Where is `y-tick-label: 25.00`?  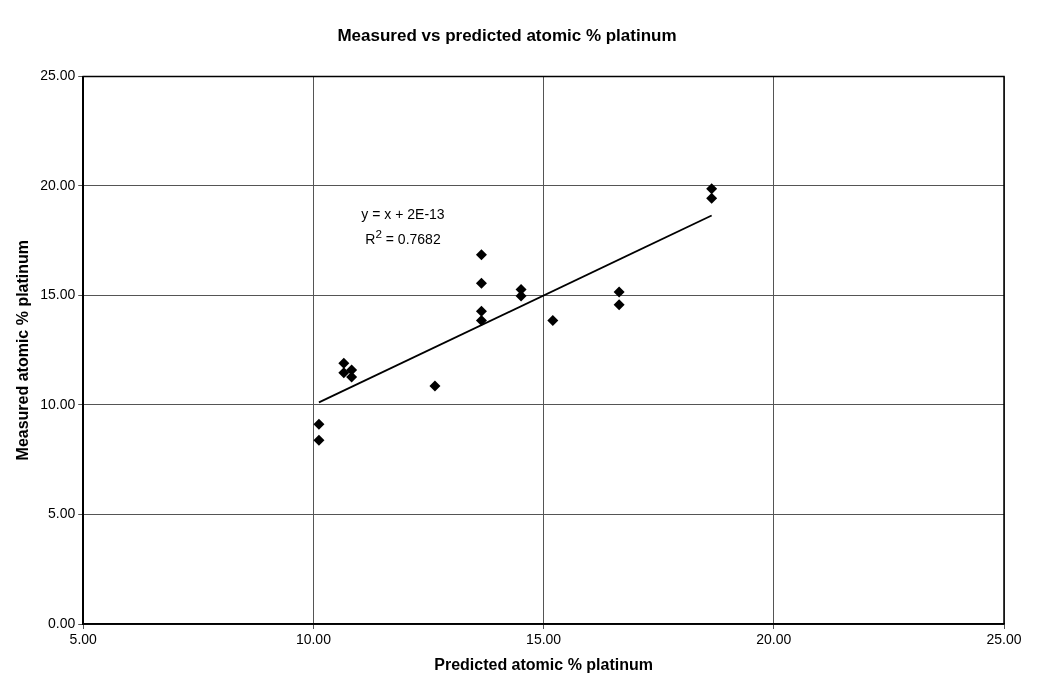
y-tick-label: 25.00 is located at coordinates (58, 75).